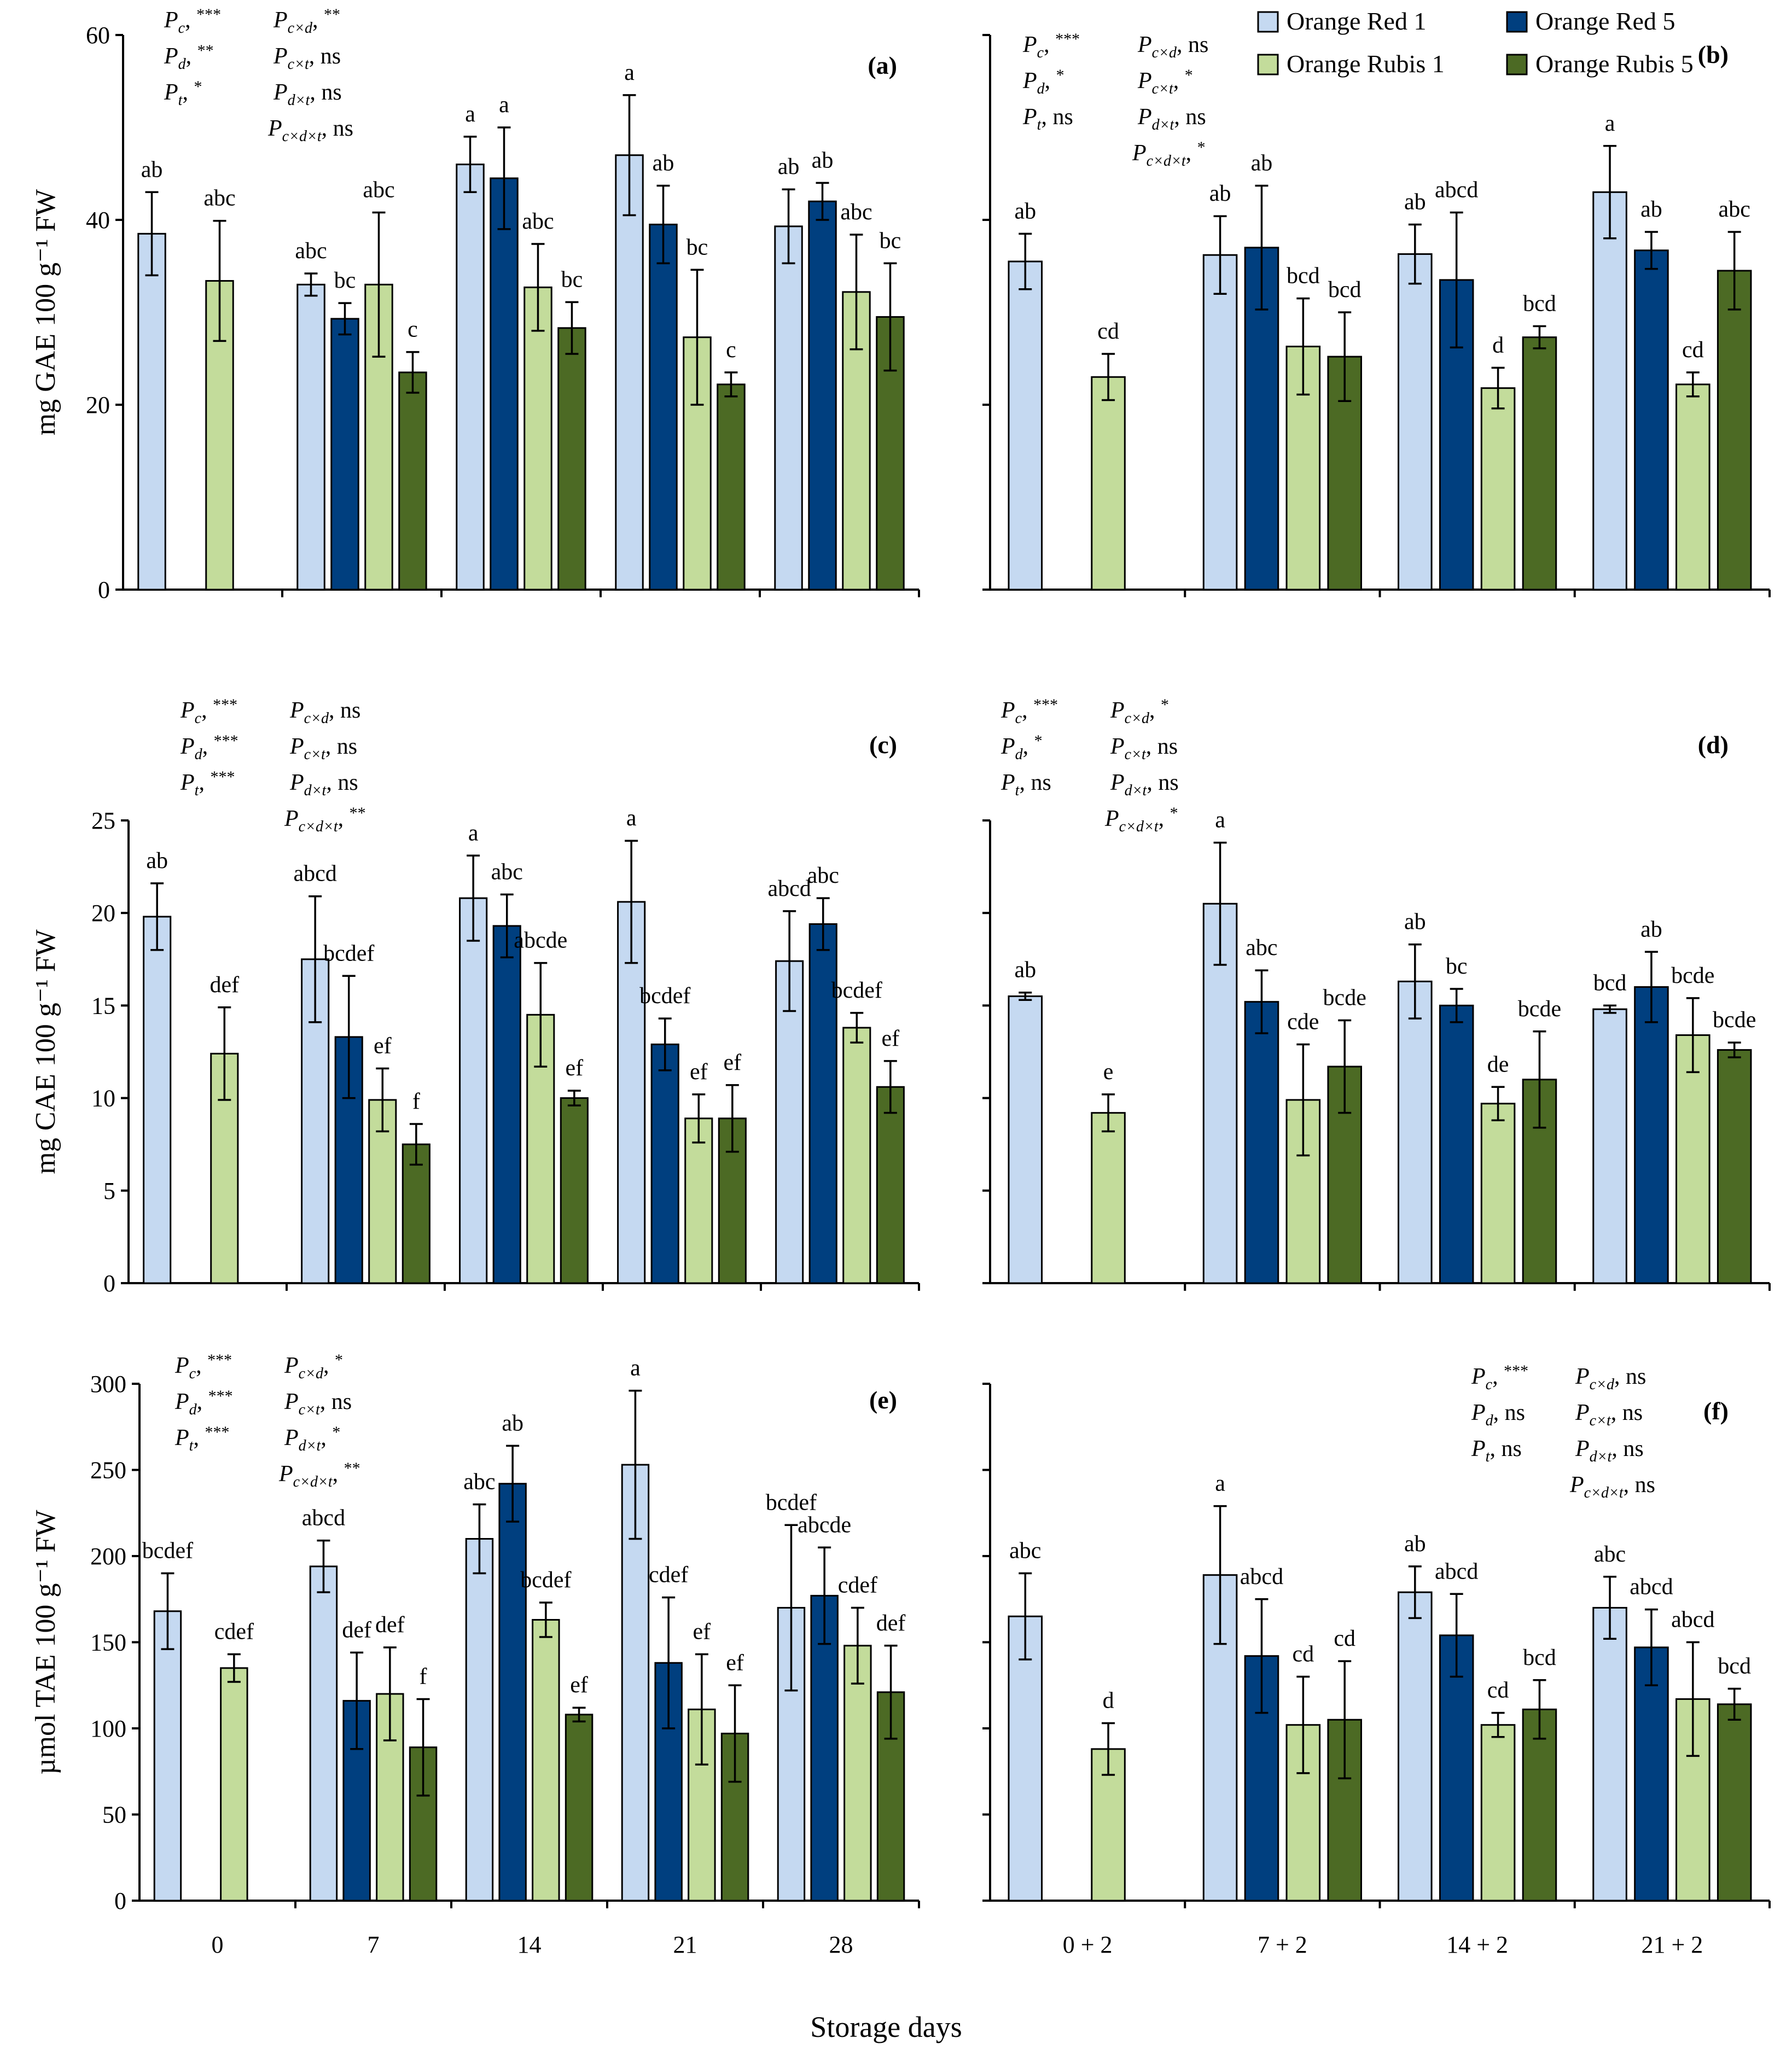 Image resolution: width=1792 pixels, height=2062 pixels. Describe the element at coordinates (1088, 1945) in the screenshot. I see `x-tick-label: 0 + 2` at that location.